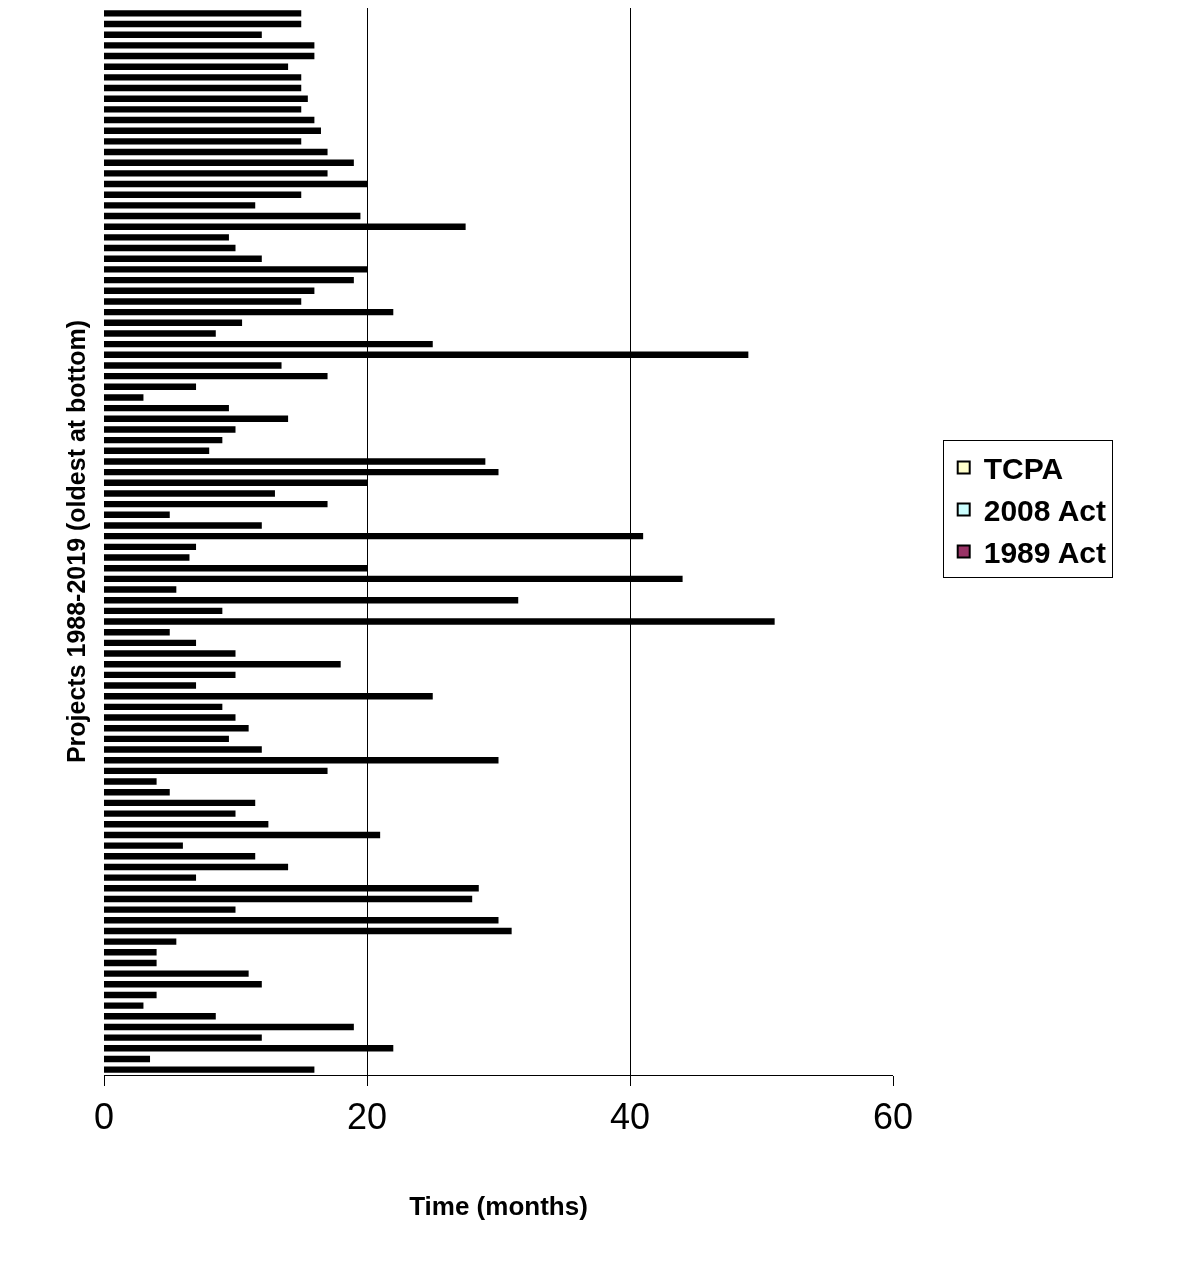 Image resolution: width=1177 pixels, height=1272 pixels. Describe the element at coordinates (1023, 469) in the screenshot. I see `legend-label: TCPA` at that location.